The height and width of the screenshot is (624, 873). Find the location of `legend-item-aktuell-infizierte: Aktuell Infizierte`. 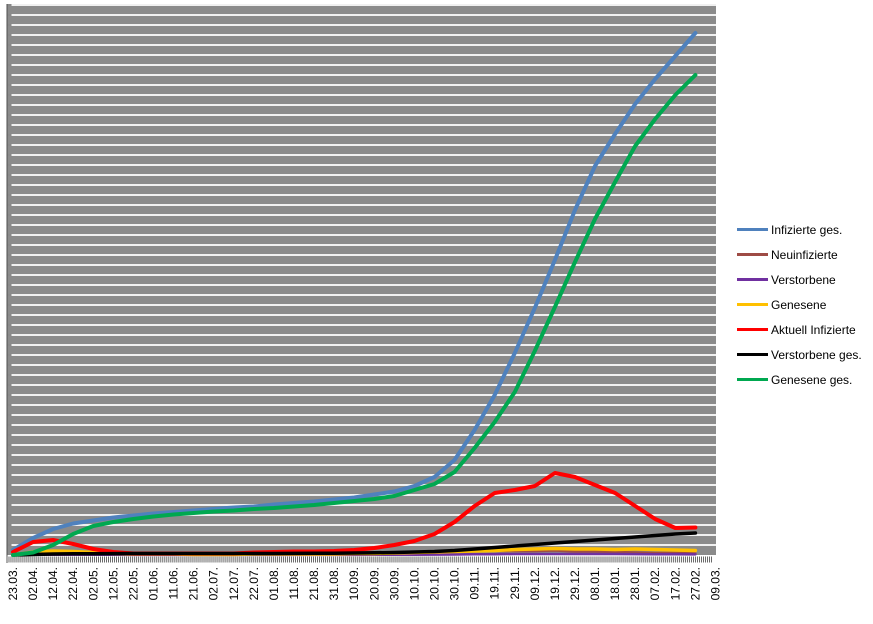

legend-item-aktuell-infizierte: Aktuell Infizierte is located at coordinates (799, 329).